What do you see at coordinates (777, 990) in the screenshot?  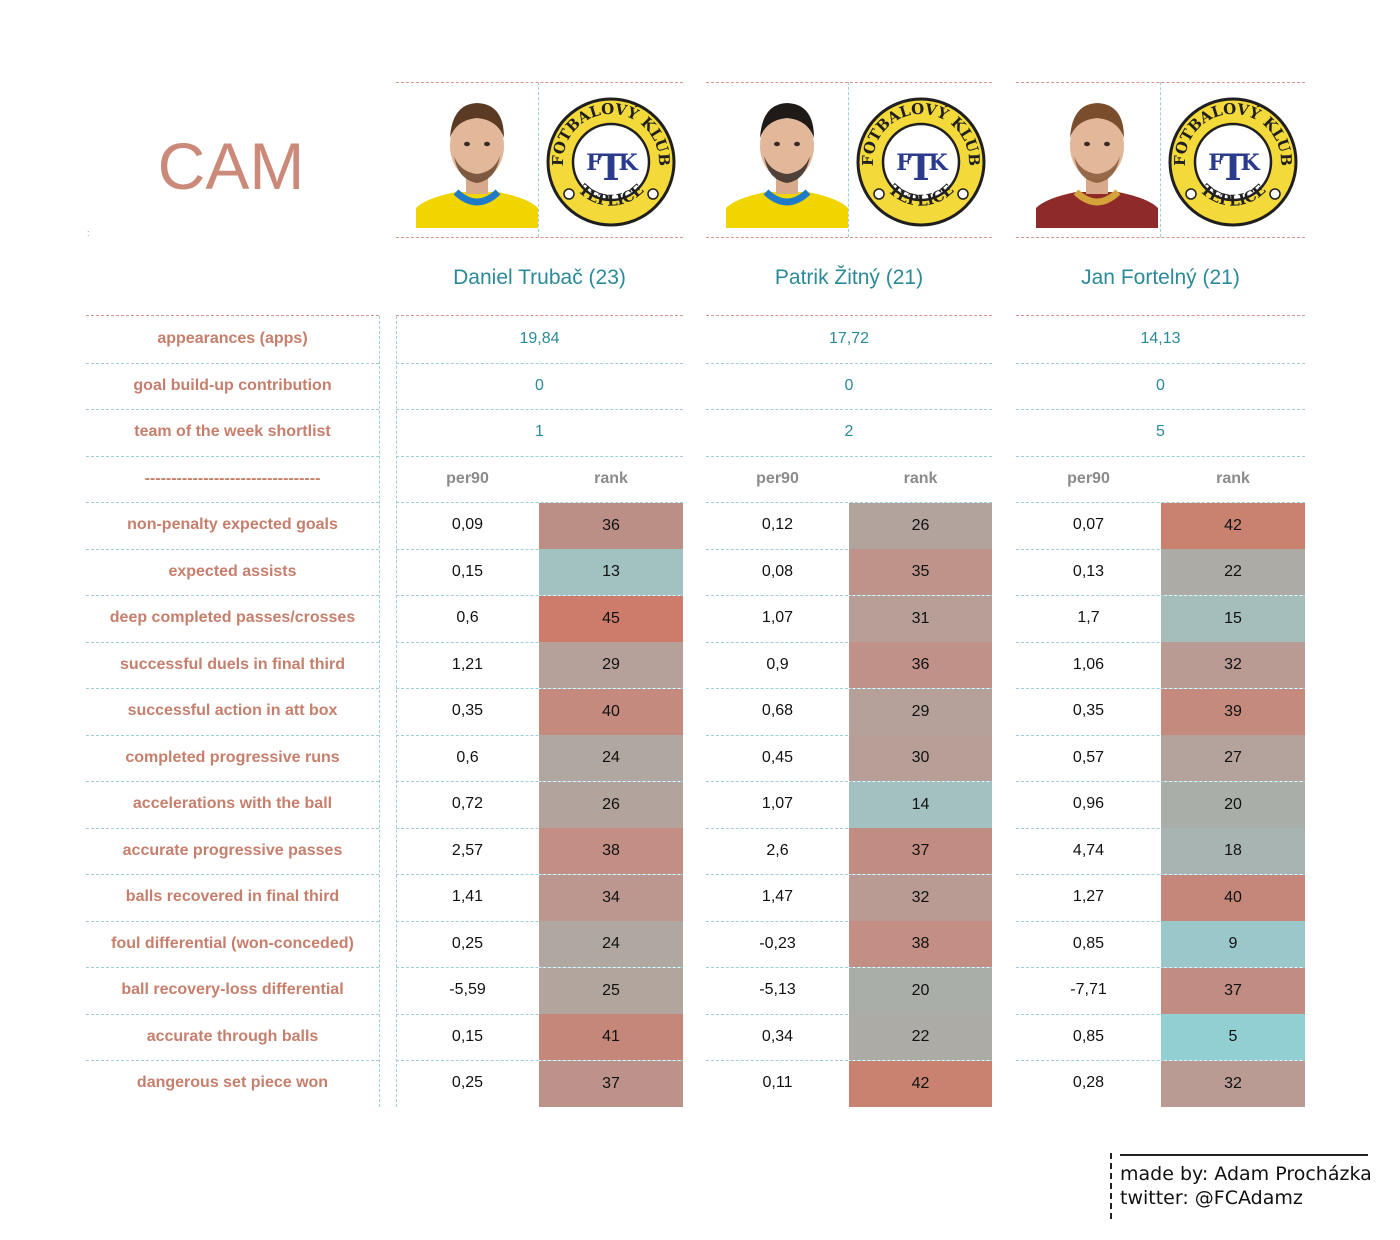 I see `per90-value: -5,13` at bounding box center [777, 990].